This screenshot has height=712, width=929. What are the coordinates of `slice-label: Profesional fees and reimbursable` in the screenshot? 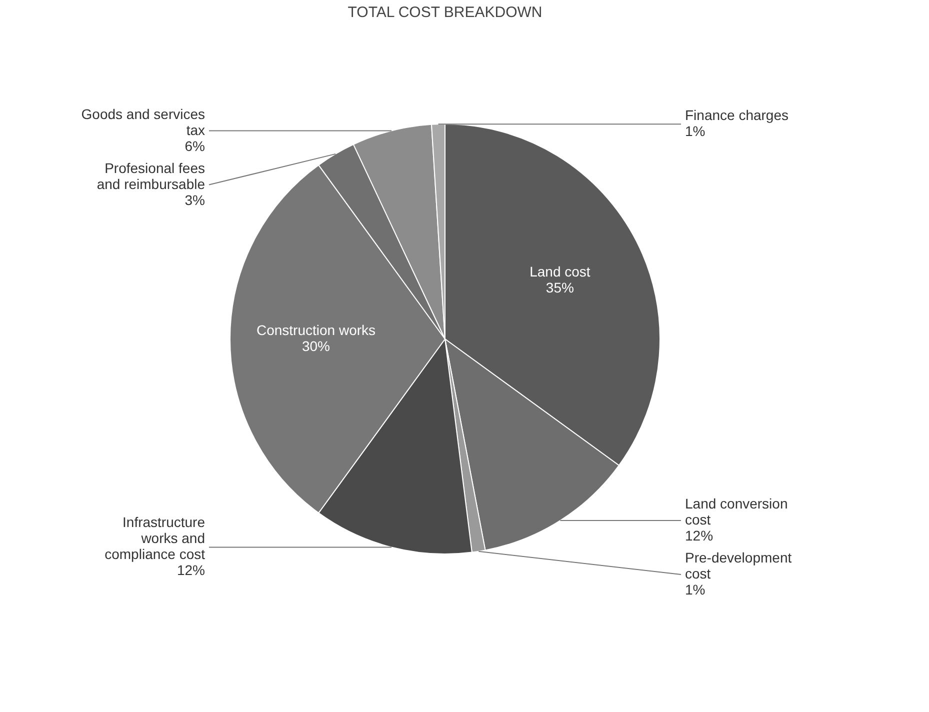 It's located at (151, 176).